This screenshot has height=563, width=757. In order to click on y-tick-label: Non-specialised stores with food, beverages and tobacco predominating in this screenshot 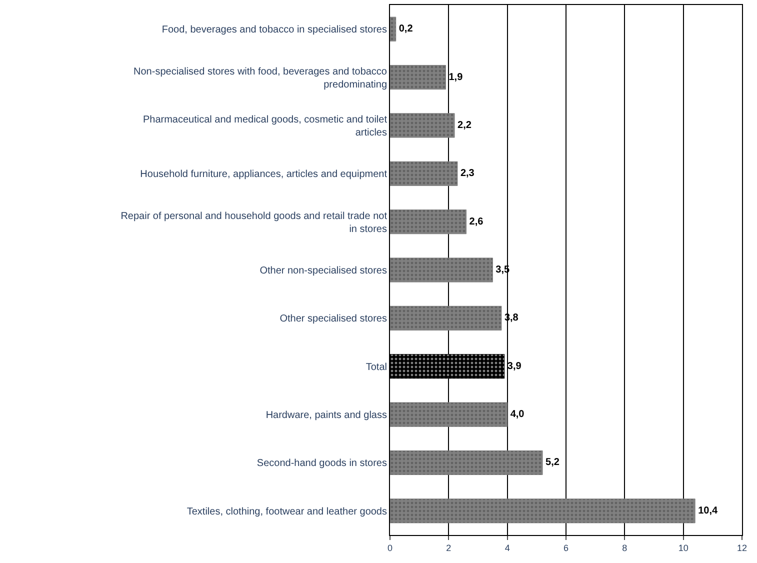, I will do `click(261, 78)`.